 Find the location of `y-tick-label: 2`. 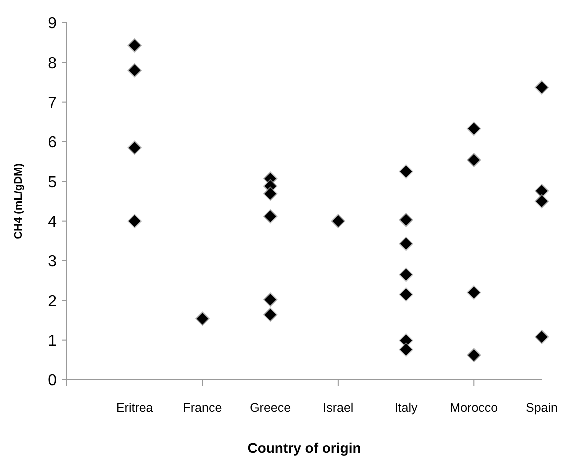

y-tick-label: 2 is located at coordinates (53, 301).